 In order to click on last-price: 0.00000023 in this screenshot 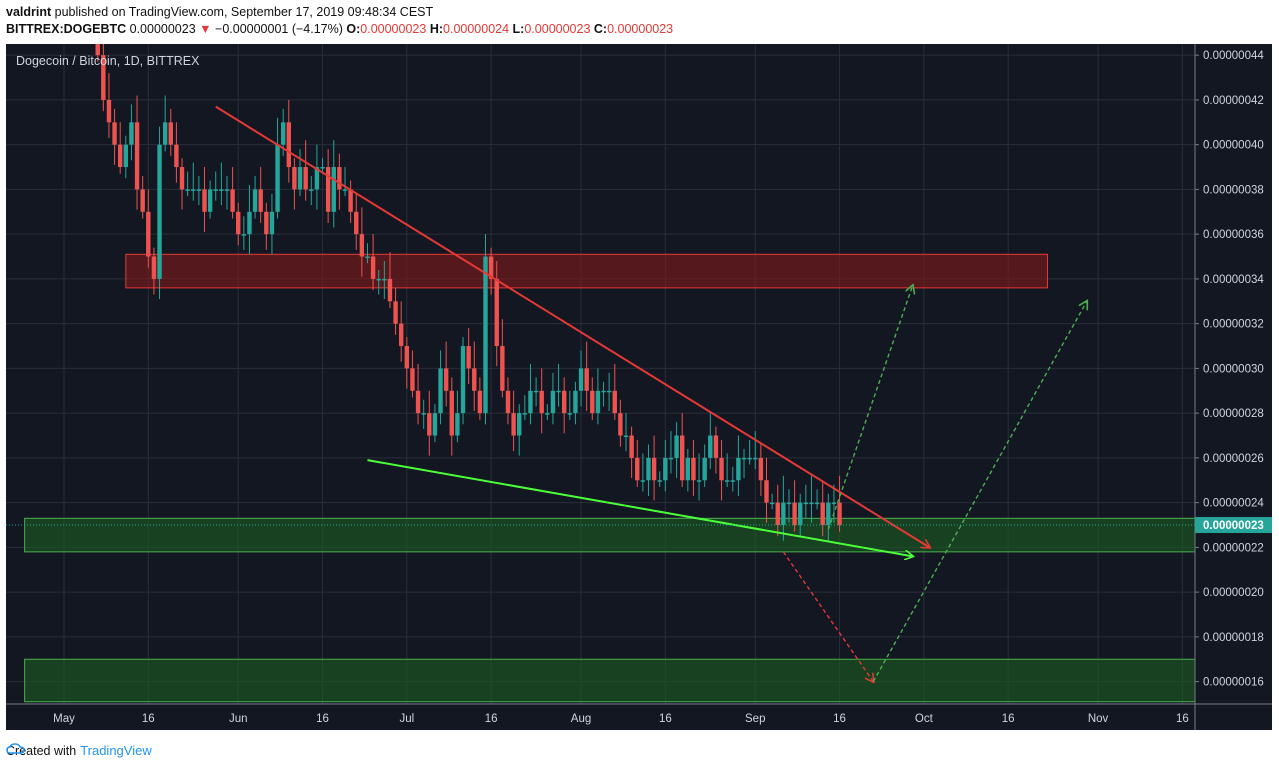, I will do `click(162, 29)`.